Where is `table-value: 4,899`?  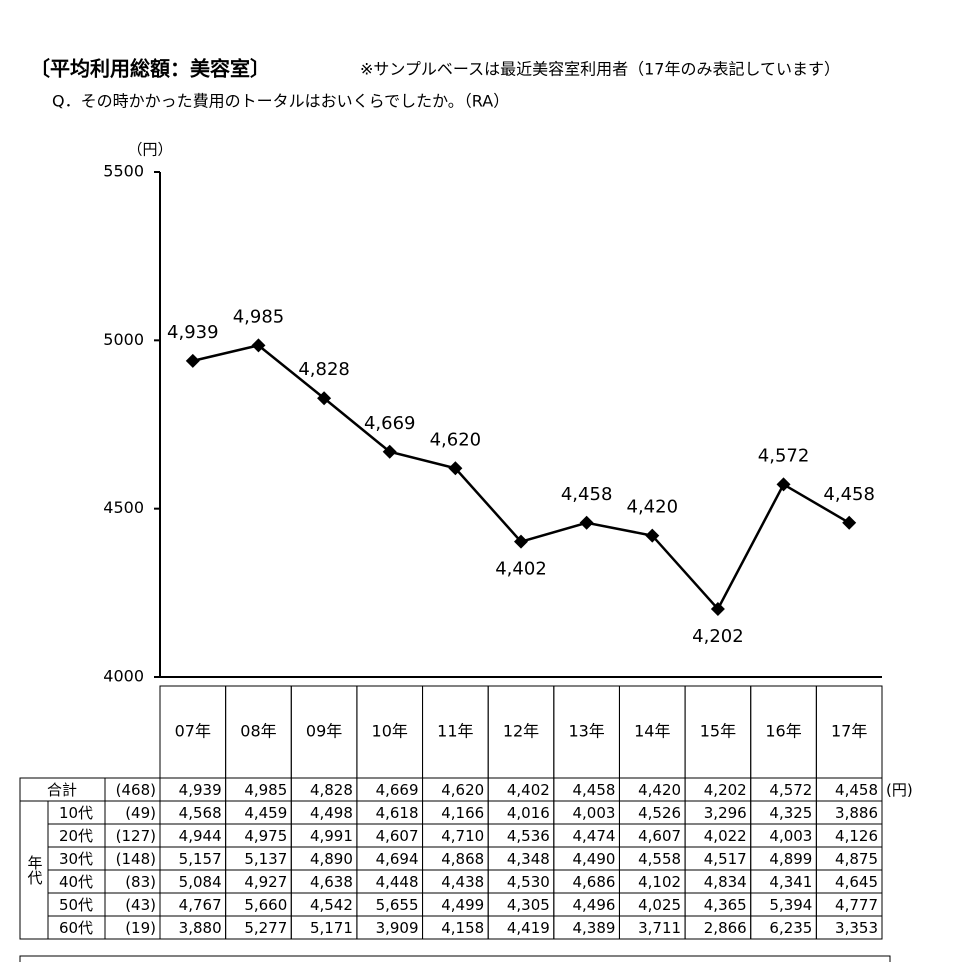
table-value: 4,899 is located at coordinates (790, 859).